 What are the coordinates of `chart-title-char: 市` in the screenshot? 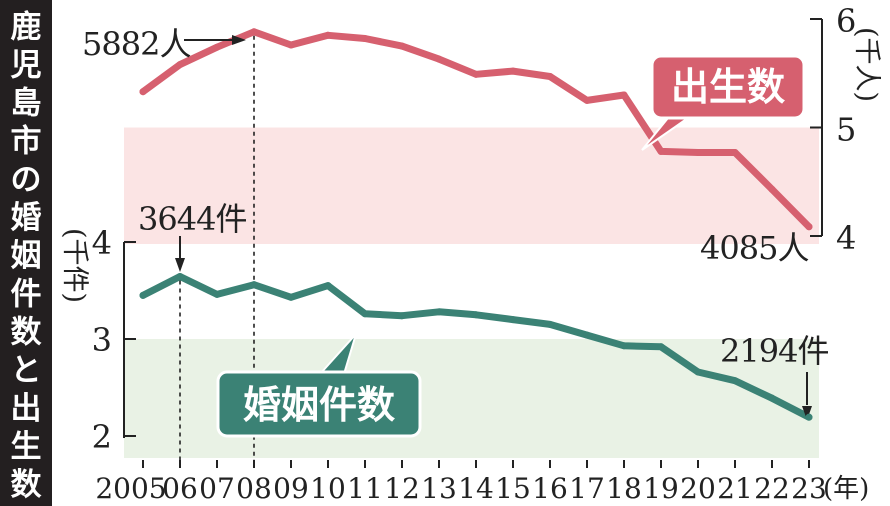 It's located at (26, 142).